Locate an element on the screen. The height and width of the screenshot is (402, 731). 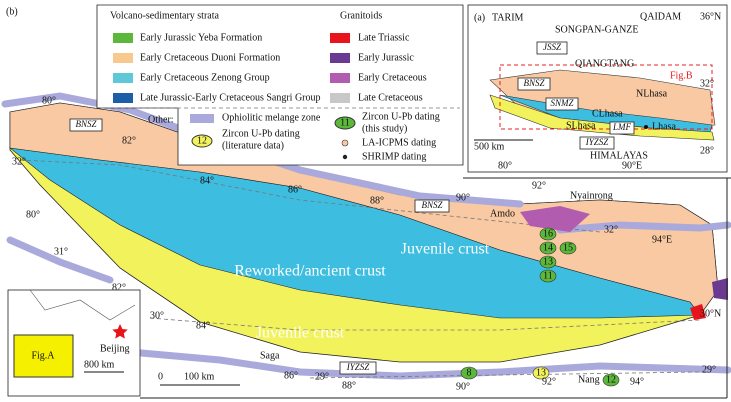
map-label: 94°E is located at coordinates (662, 239).